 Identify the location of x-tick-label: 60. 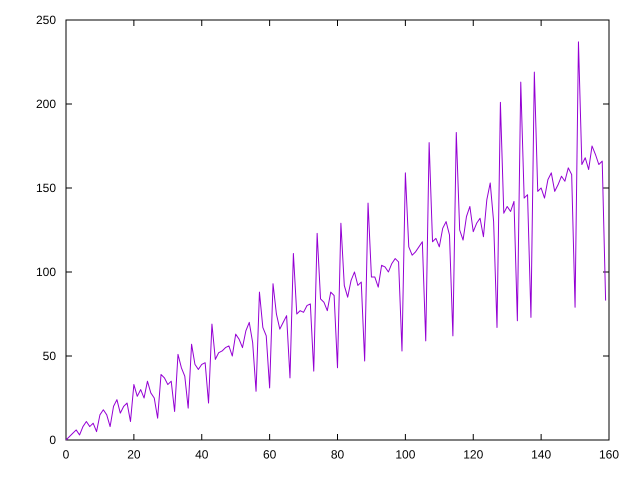
(269, 455).